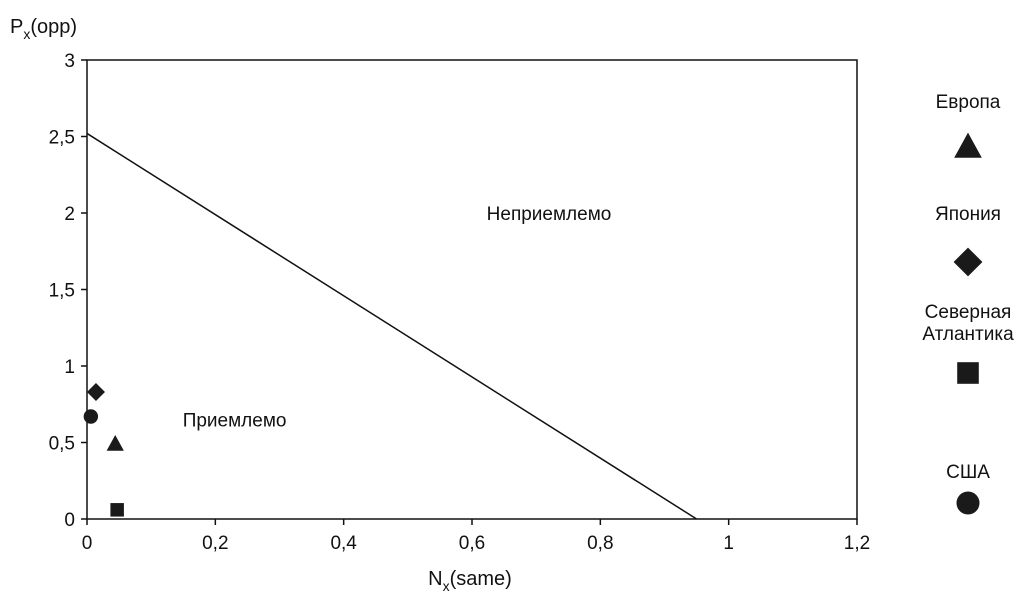 The width and height of the screenshot is (1028, 600). What do you see at coordinates (115, 443) in the screenshot?
I see `data-point-triangle` at bounding box center [115, 443].